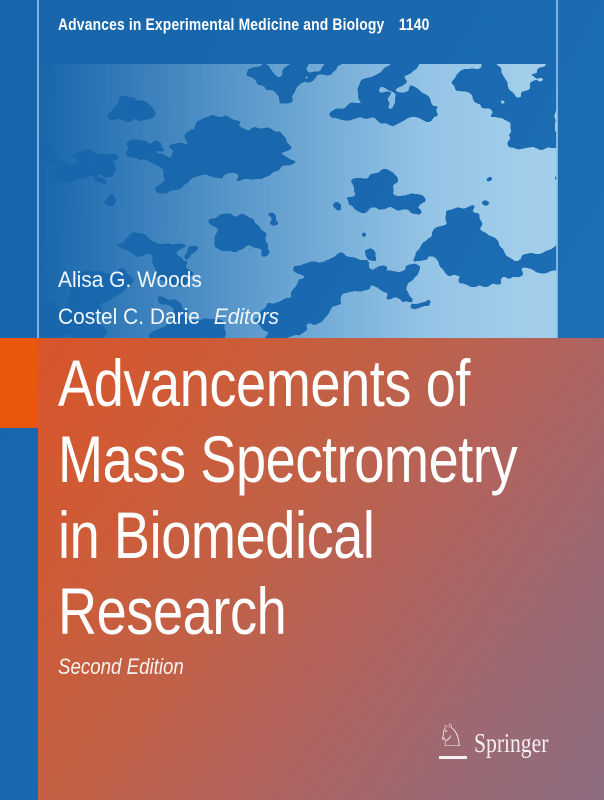 Image resolution: width=604 pixels, height=800 pixels. What do you see at coordinates (511, 743) in the screenshot?
I see `publisher-name: Springer` at bounding box center [511, 743].